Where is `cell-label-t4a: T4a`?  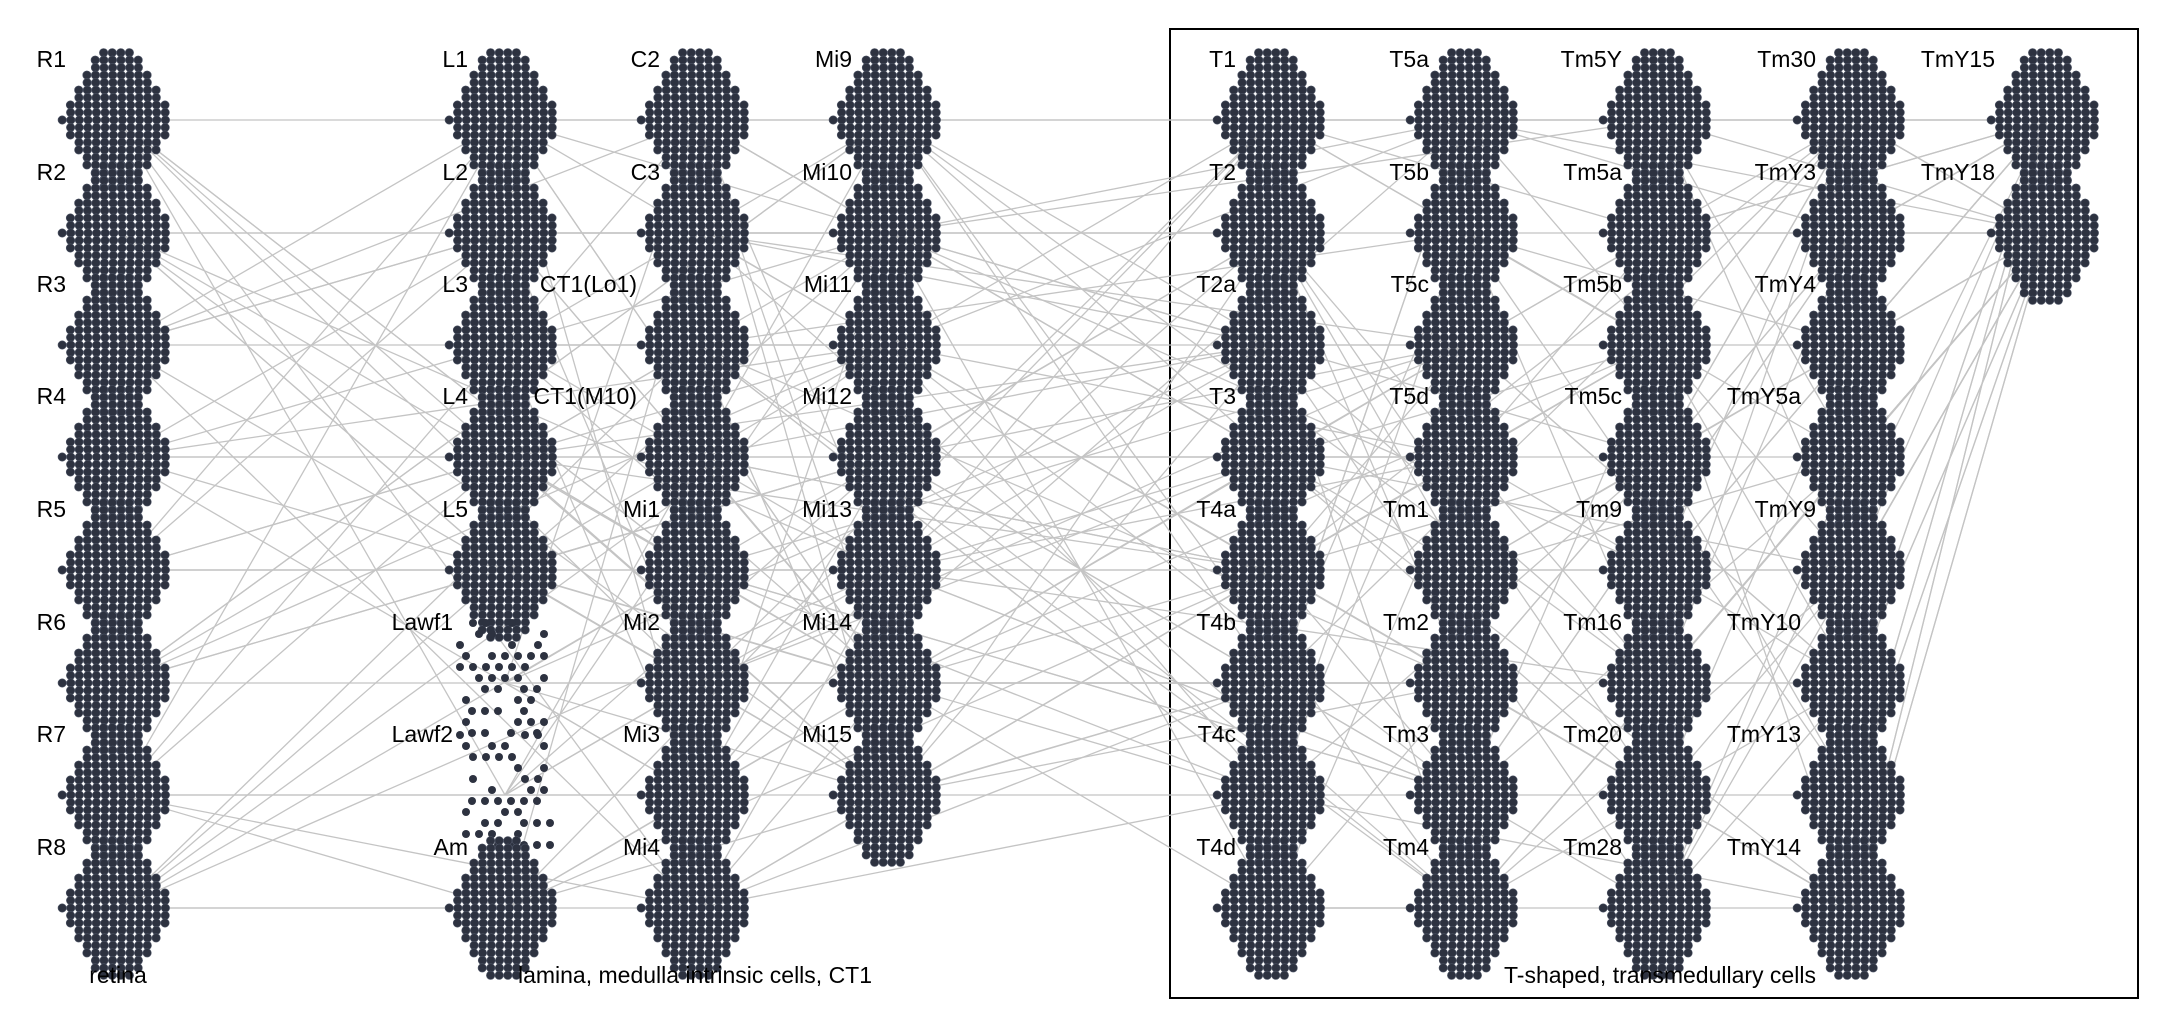 cell-label-t4a: T4a is located at coordinates (1216, 509).